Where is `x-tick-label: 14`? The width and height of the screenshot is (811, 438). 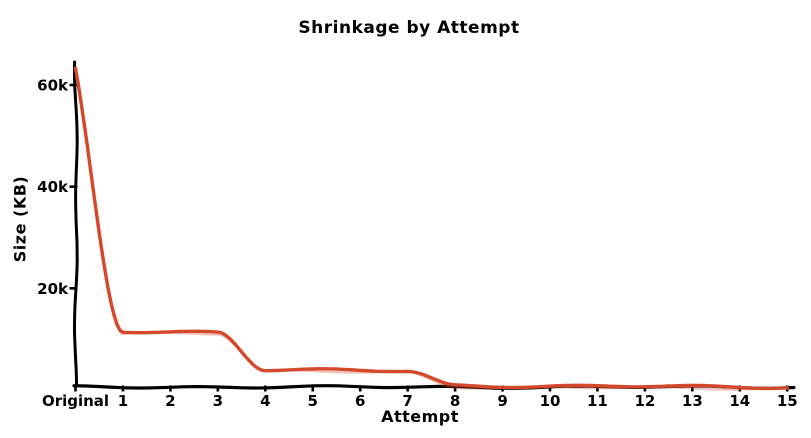
x-tick-label: 14 is located at coordinates (739, 401).